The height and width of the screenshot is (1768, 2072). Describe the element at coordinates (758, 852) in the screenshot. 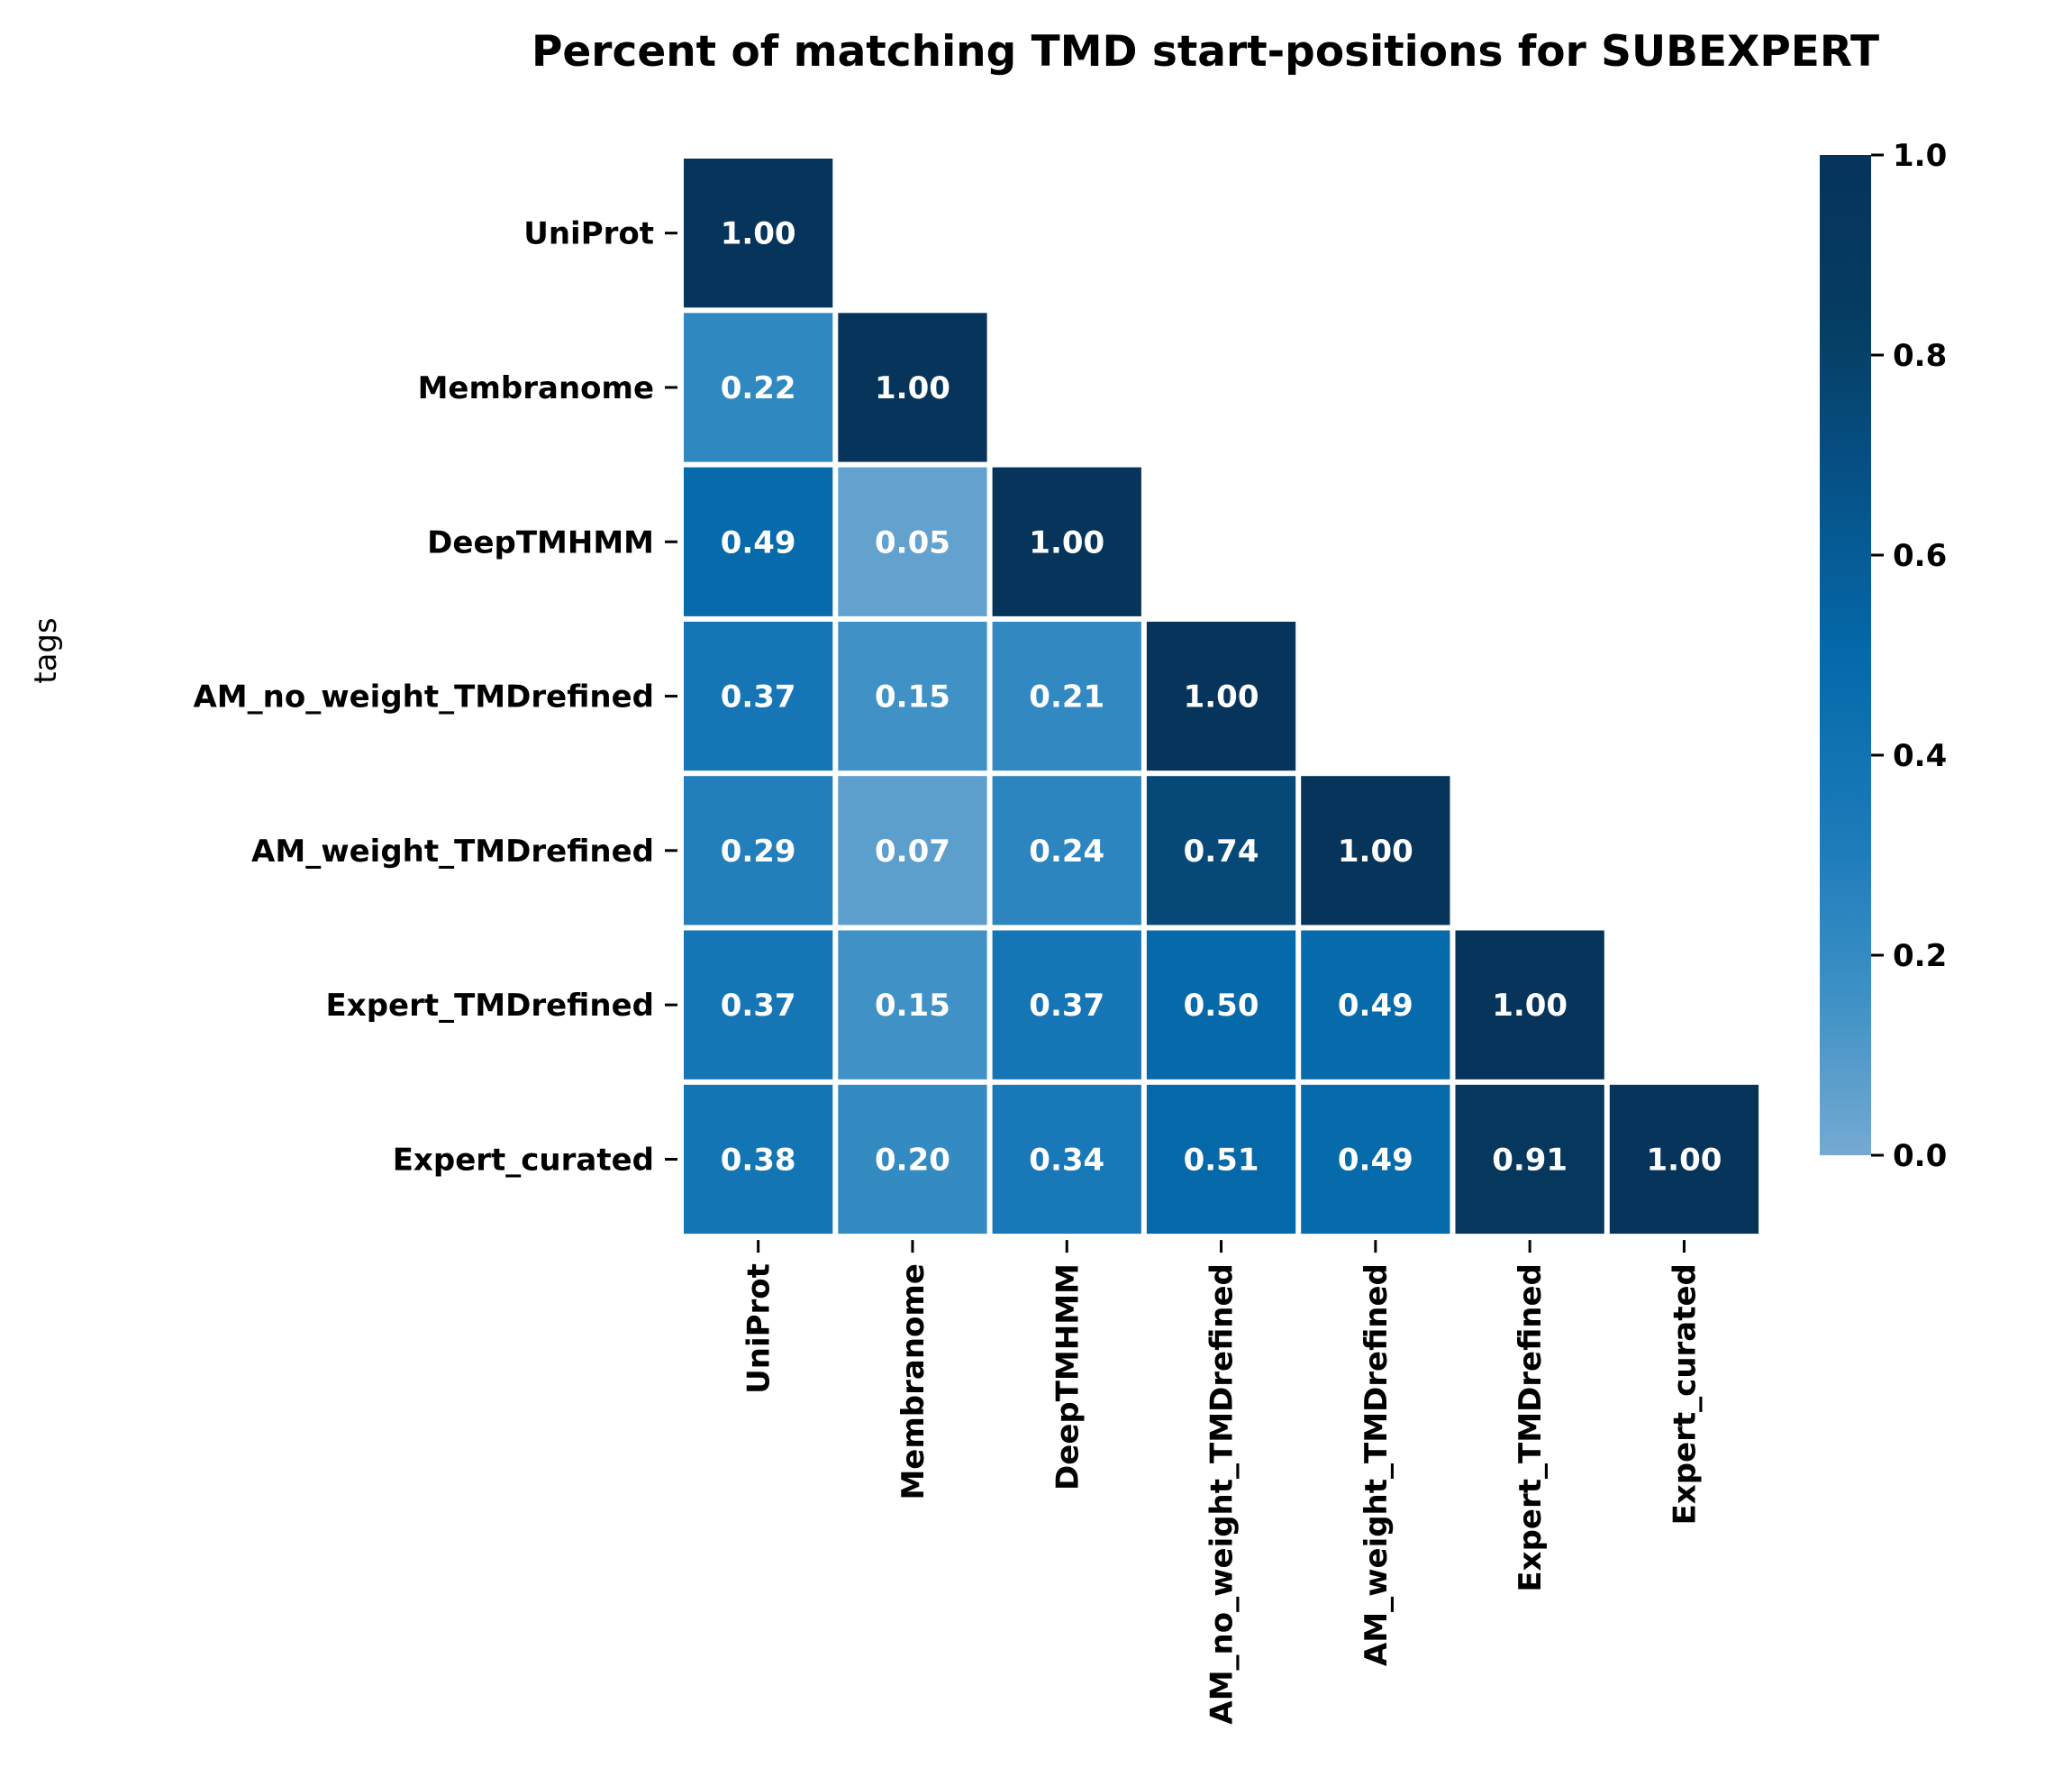

I see `cell-value-label: 0.29` at that location.